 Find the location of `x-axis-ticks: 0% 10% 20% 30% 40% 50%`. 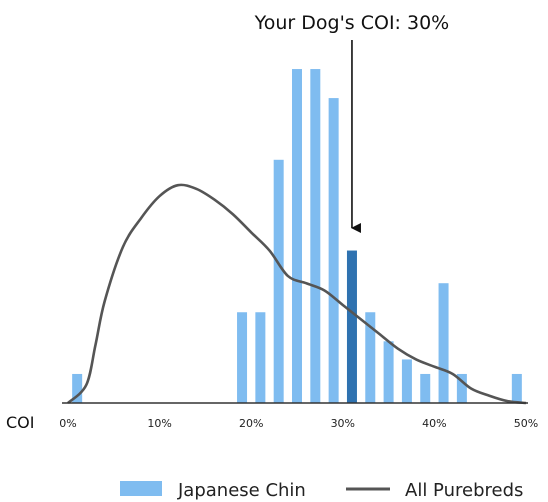

x-axis-ticks: 0% 10% 20% 30% 40% 50% is located at coordinates (298, 423).